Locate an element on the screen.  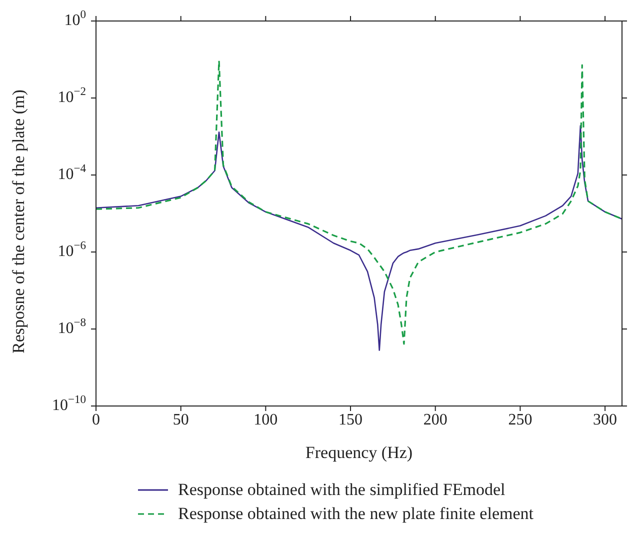
y-tick-label: 10$^{−6}$ is located at coordinates (72, 250).